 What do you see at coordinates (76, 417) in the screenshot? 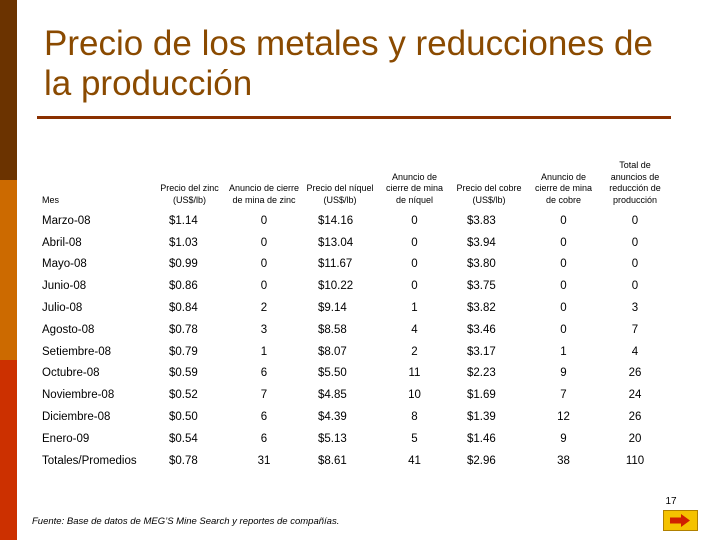
I see `month-cell: Diciembre-08` at bounding box center [76, 417].